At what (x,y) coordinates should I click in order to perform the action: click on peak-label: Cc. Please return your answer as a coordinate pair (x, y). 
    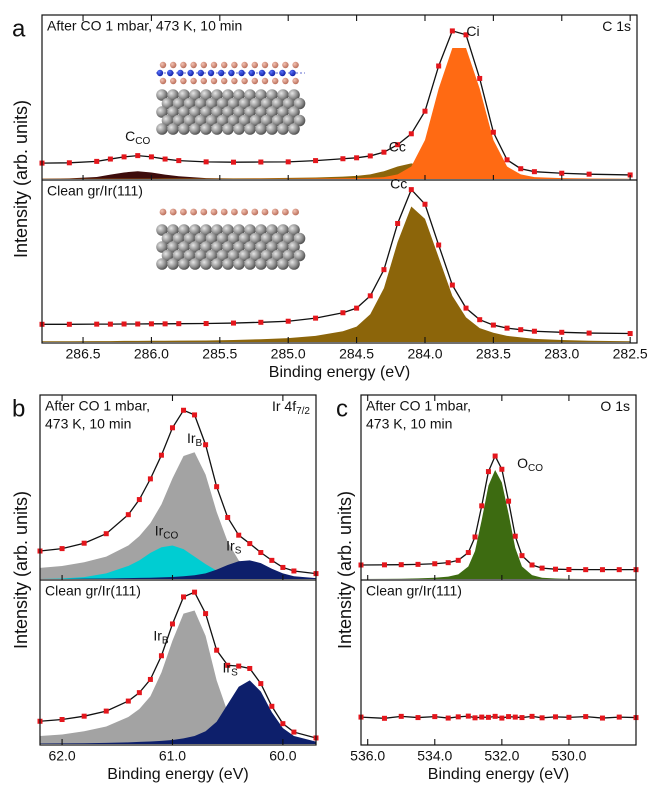
    Looking at the image, I should click on (398, 183).